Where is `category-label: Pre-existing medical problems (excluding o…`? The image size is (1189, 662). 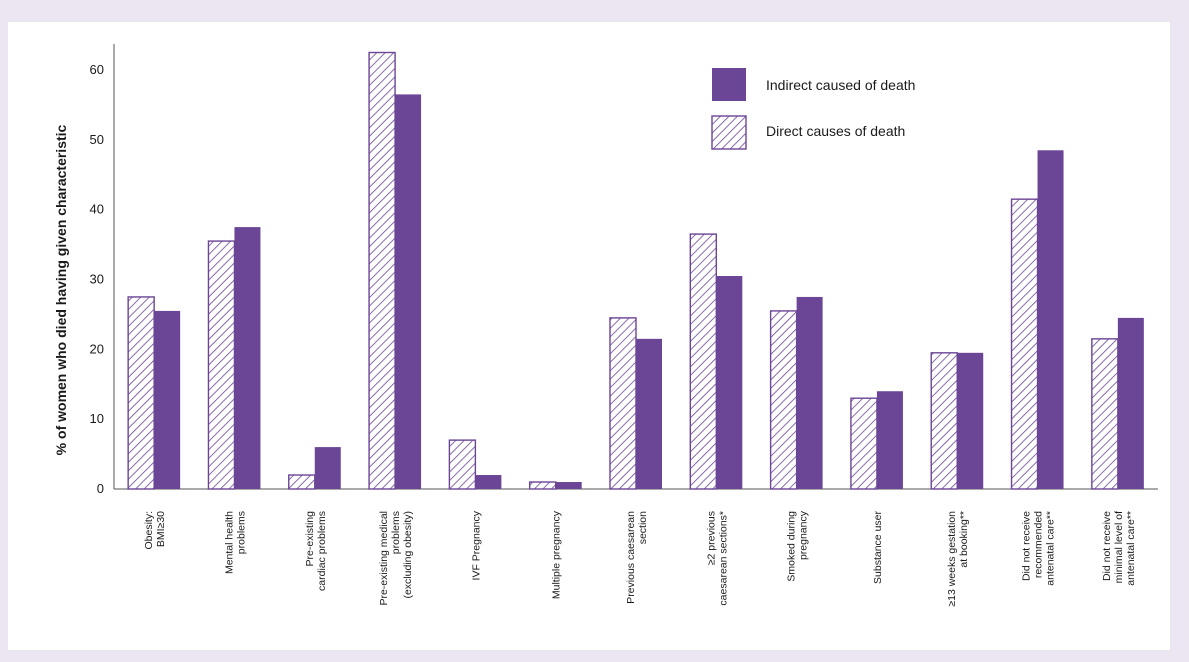 category-label: Pre-existing medical problems (excluding o… is located at coordinates (396, 558).